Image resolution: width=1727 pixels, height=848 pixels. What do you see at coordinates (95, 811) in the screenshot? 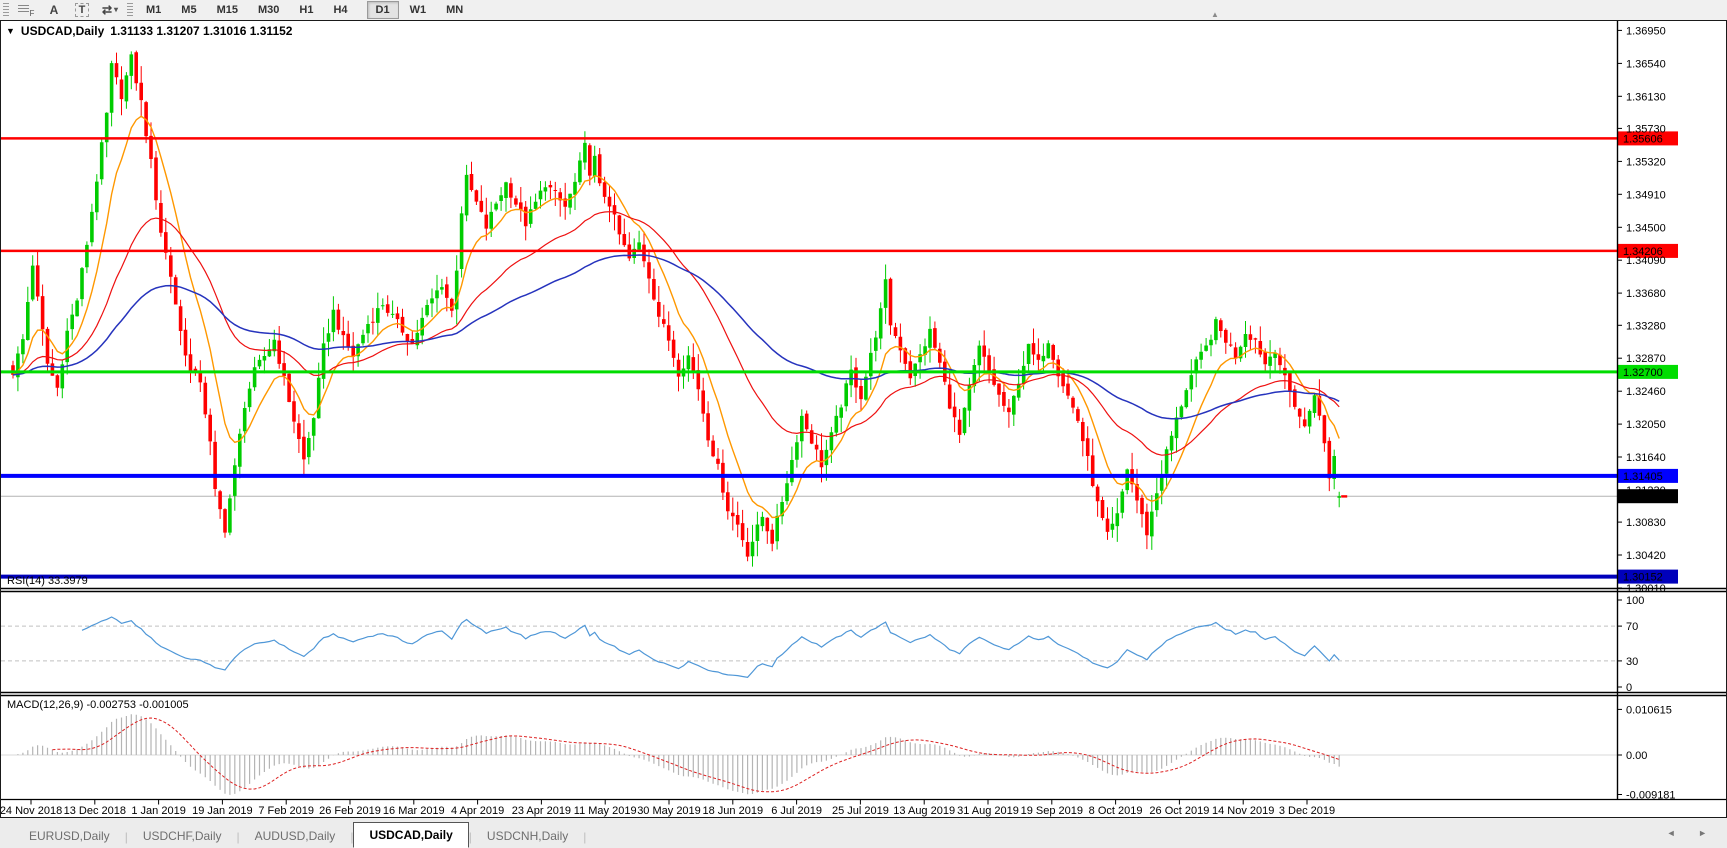
I see `svg-text: 13 Dec 2018` at bounding box center [95, 811].